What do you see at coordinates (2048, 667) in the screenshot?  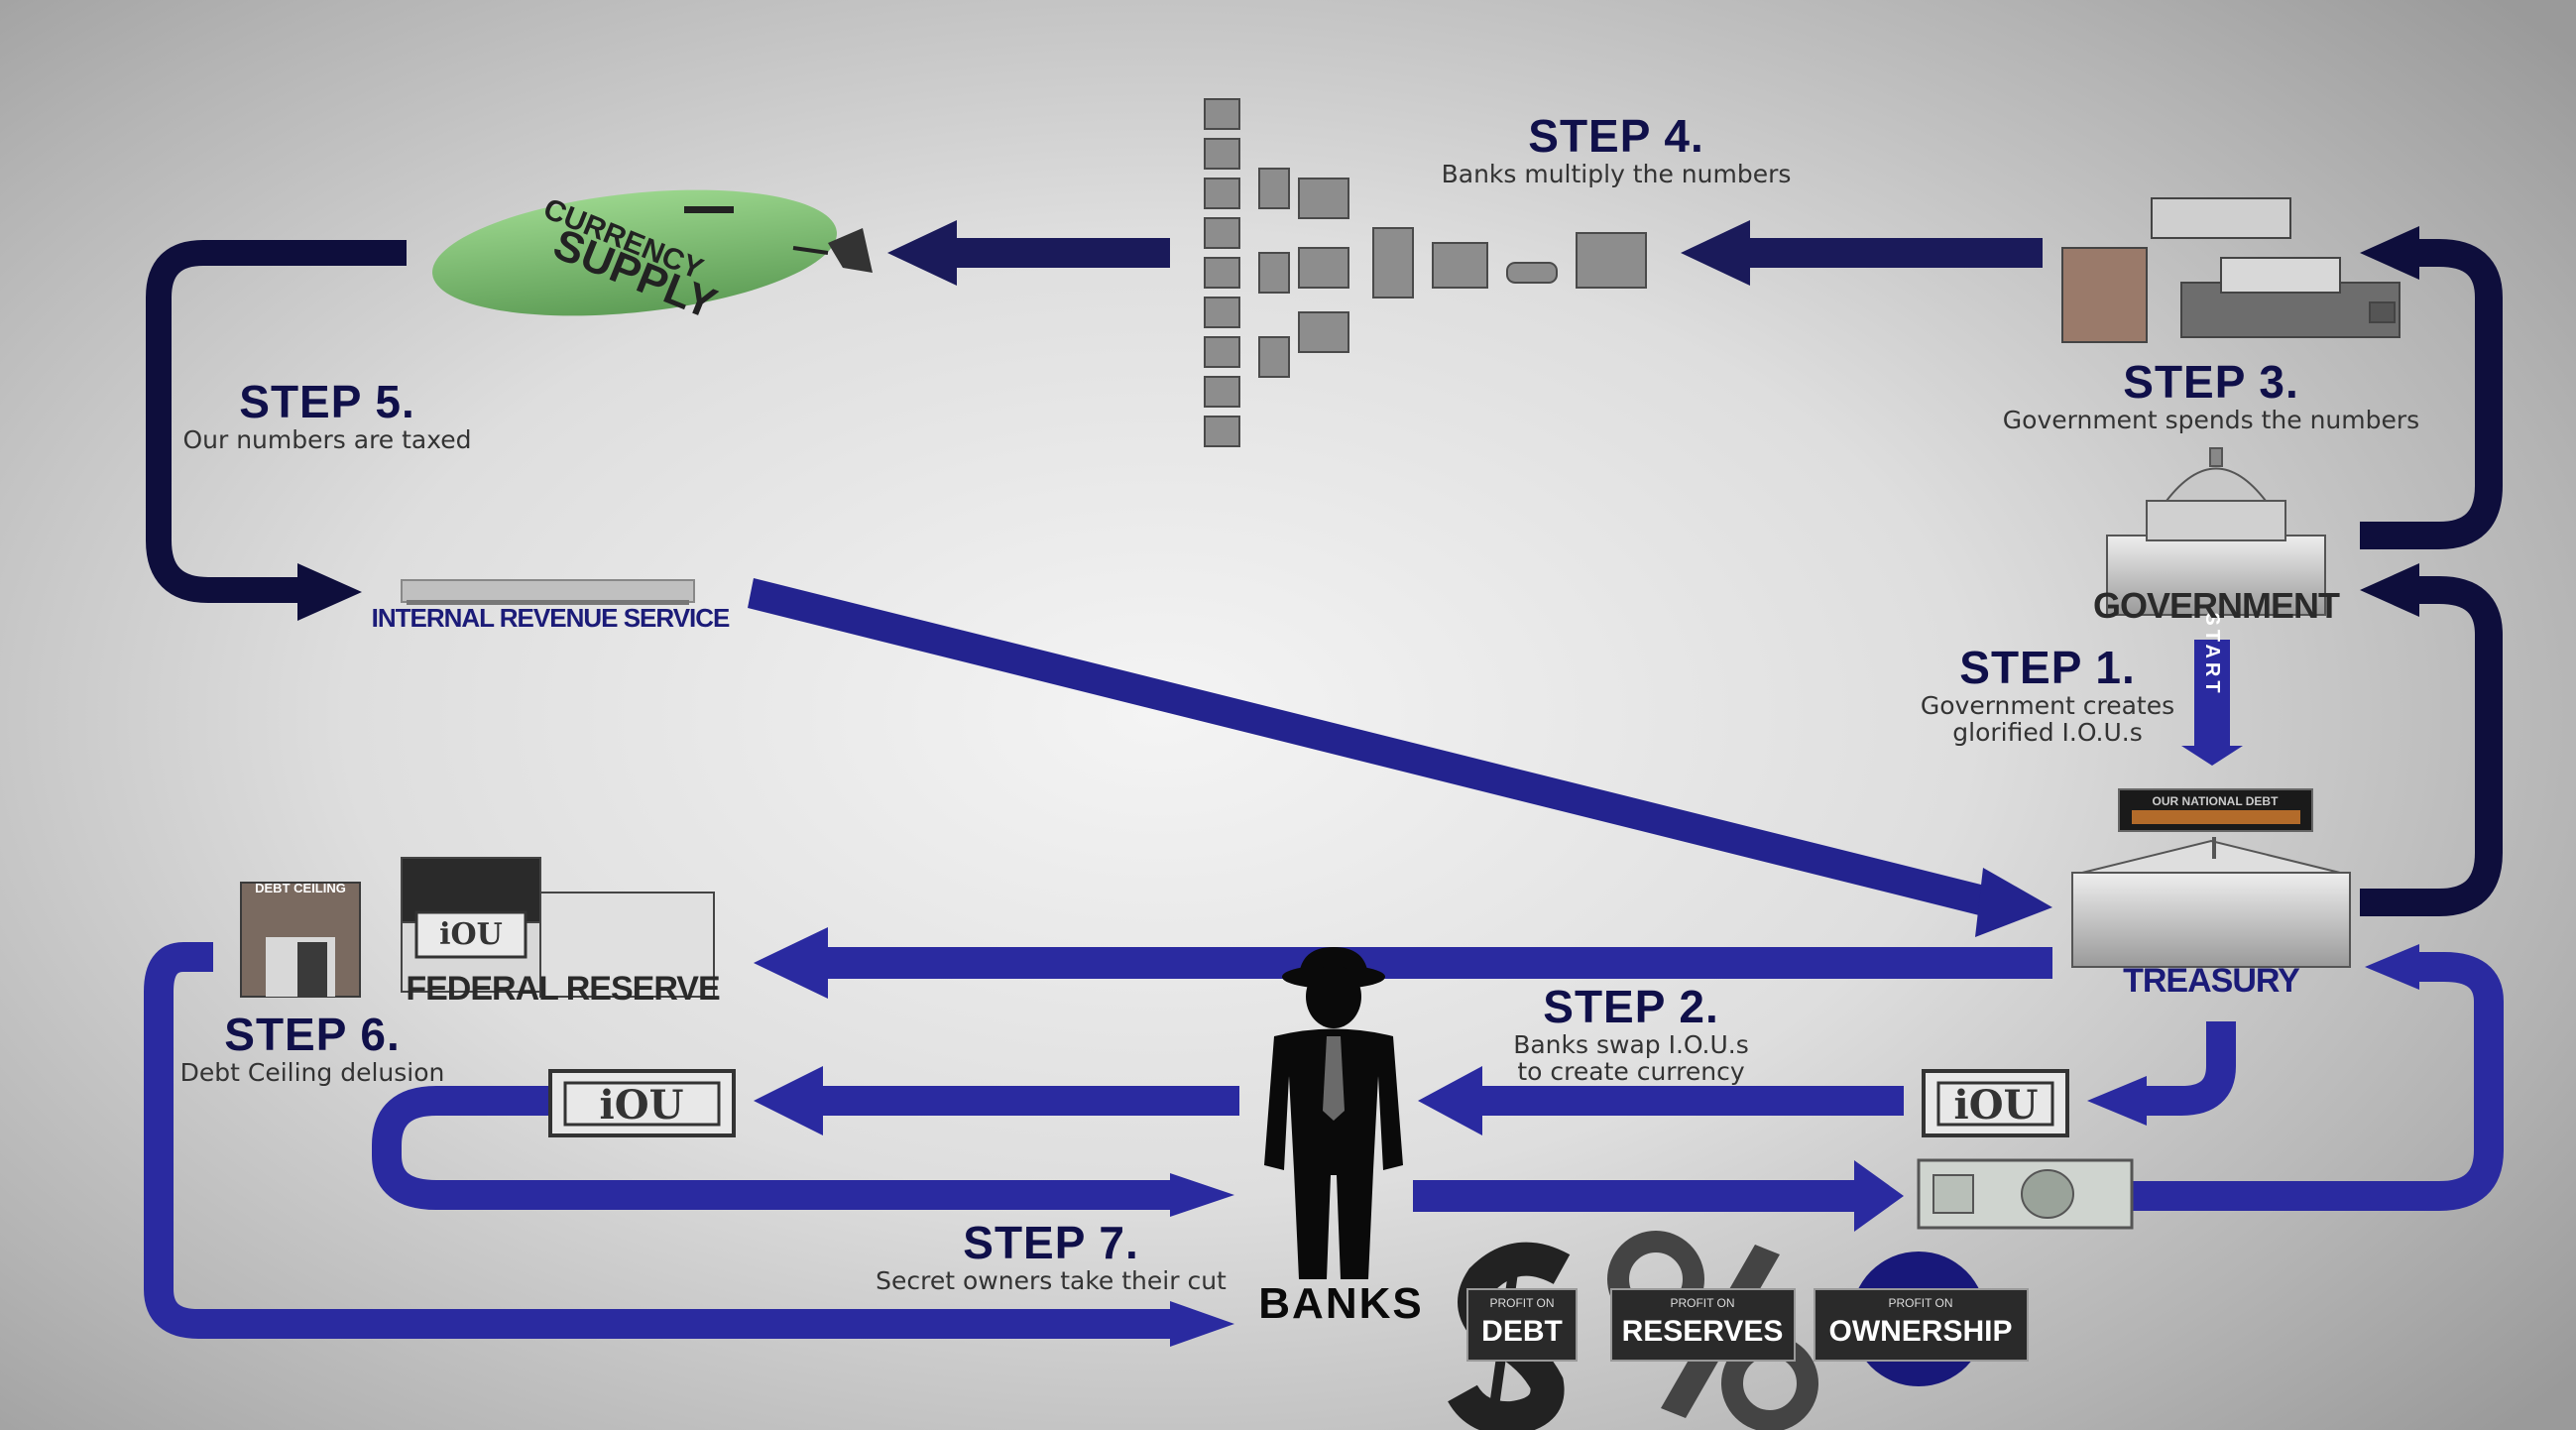 I see `step1-title: STEP 1.` at bounding box center [2048, 667].